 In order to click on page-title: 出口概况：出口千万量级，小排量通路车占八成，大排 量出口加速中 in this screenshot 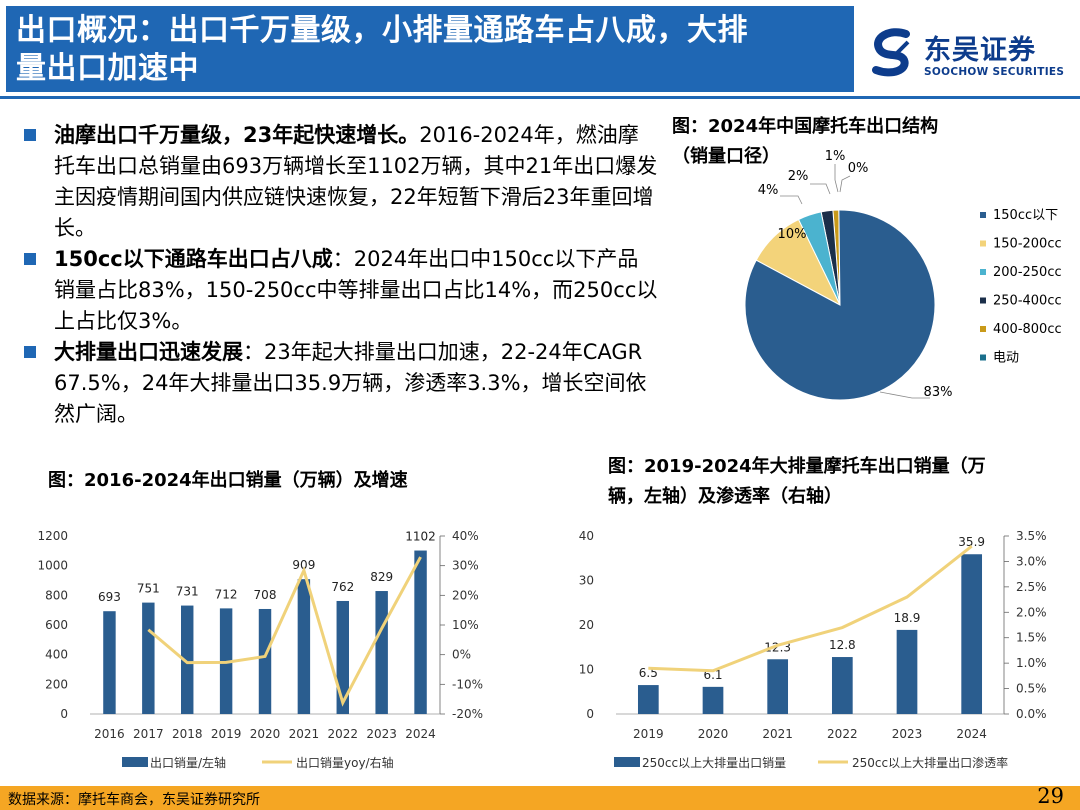, I will do `click(431, 50)`.